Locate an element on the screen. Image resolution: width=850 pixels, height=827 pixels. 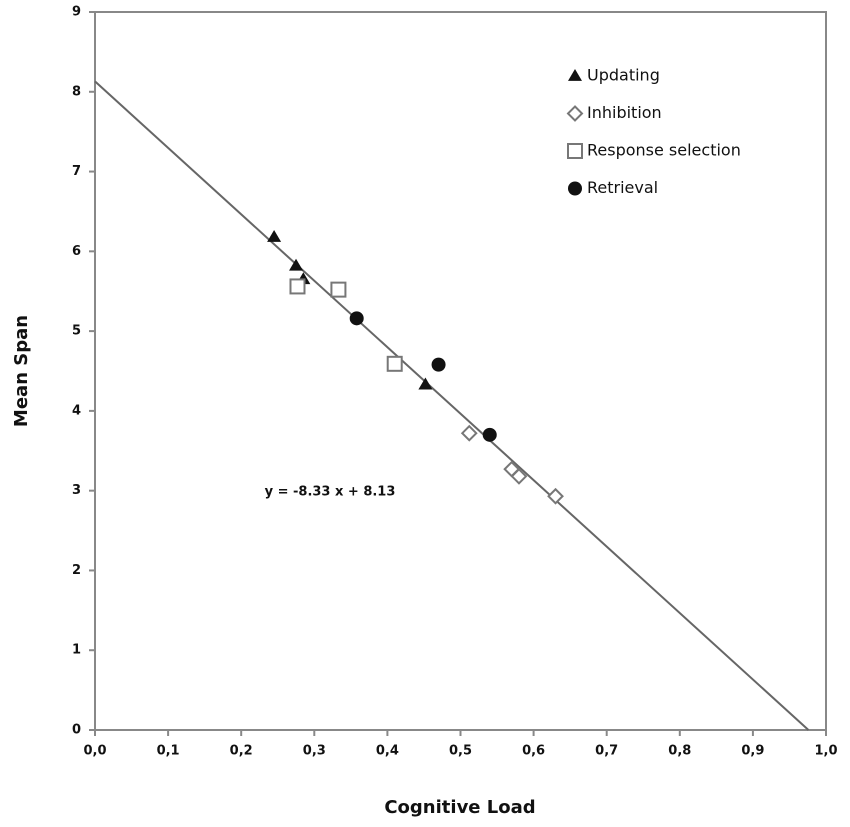
legend-label: Updating is located at coordinates (623, 75).